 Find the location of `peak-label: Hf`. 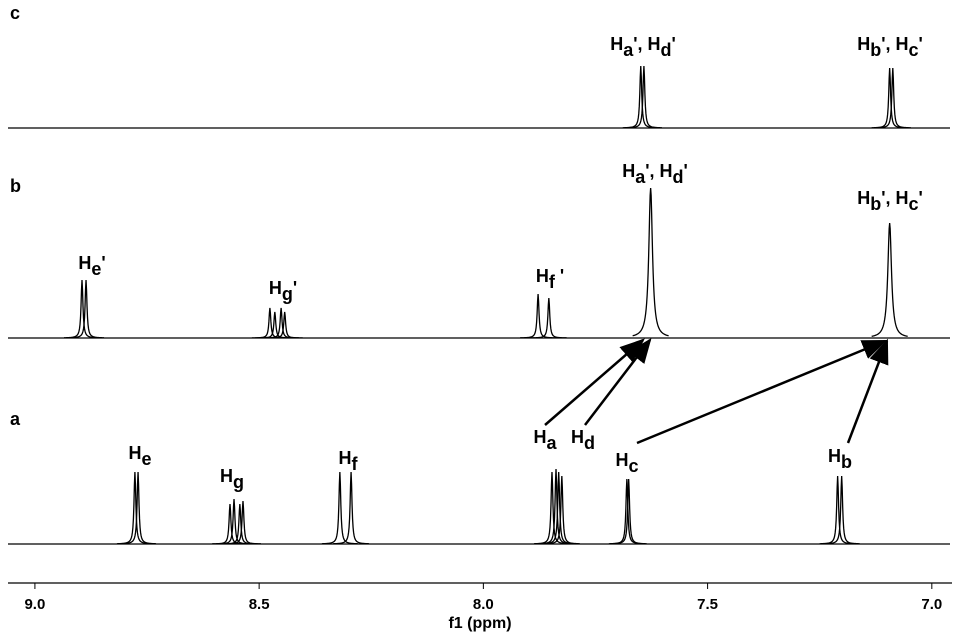

peak-label: Hf is located at coordinates (349, 461).